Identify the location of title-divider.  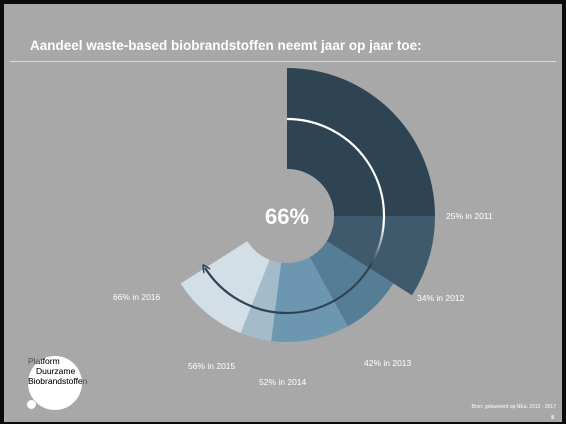
(283, 61).